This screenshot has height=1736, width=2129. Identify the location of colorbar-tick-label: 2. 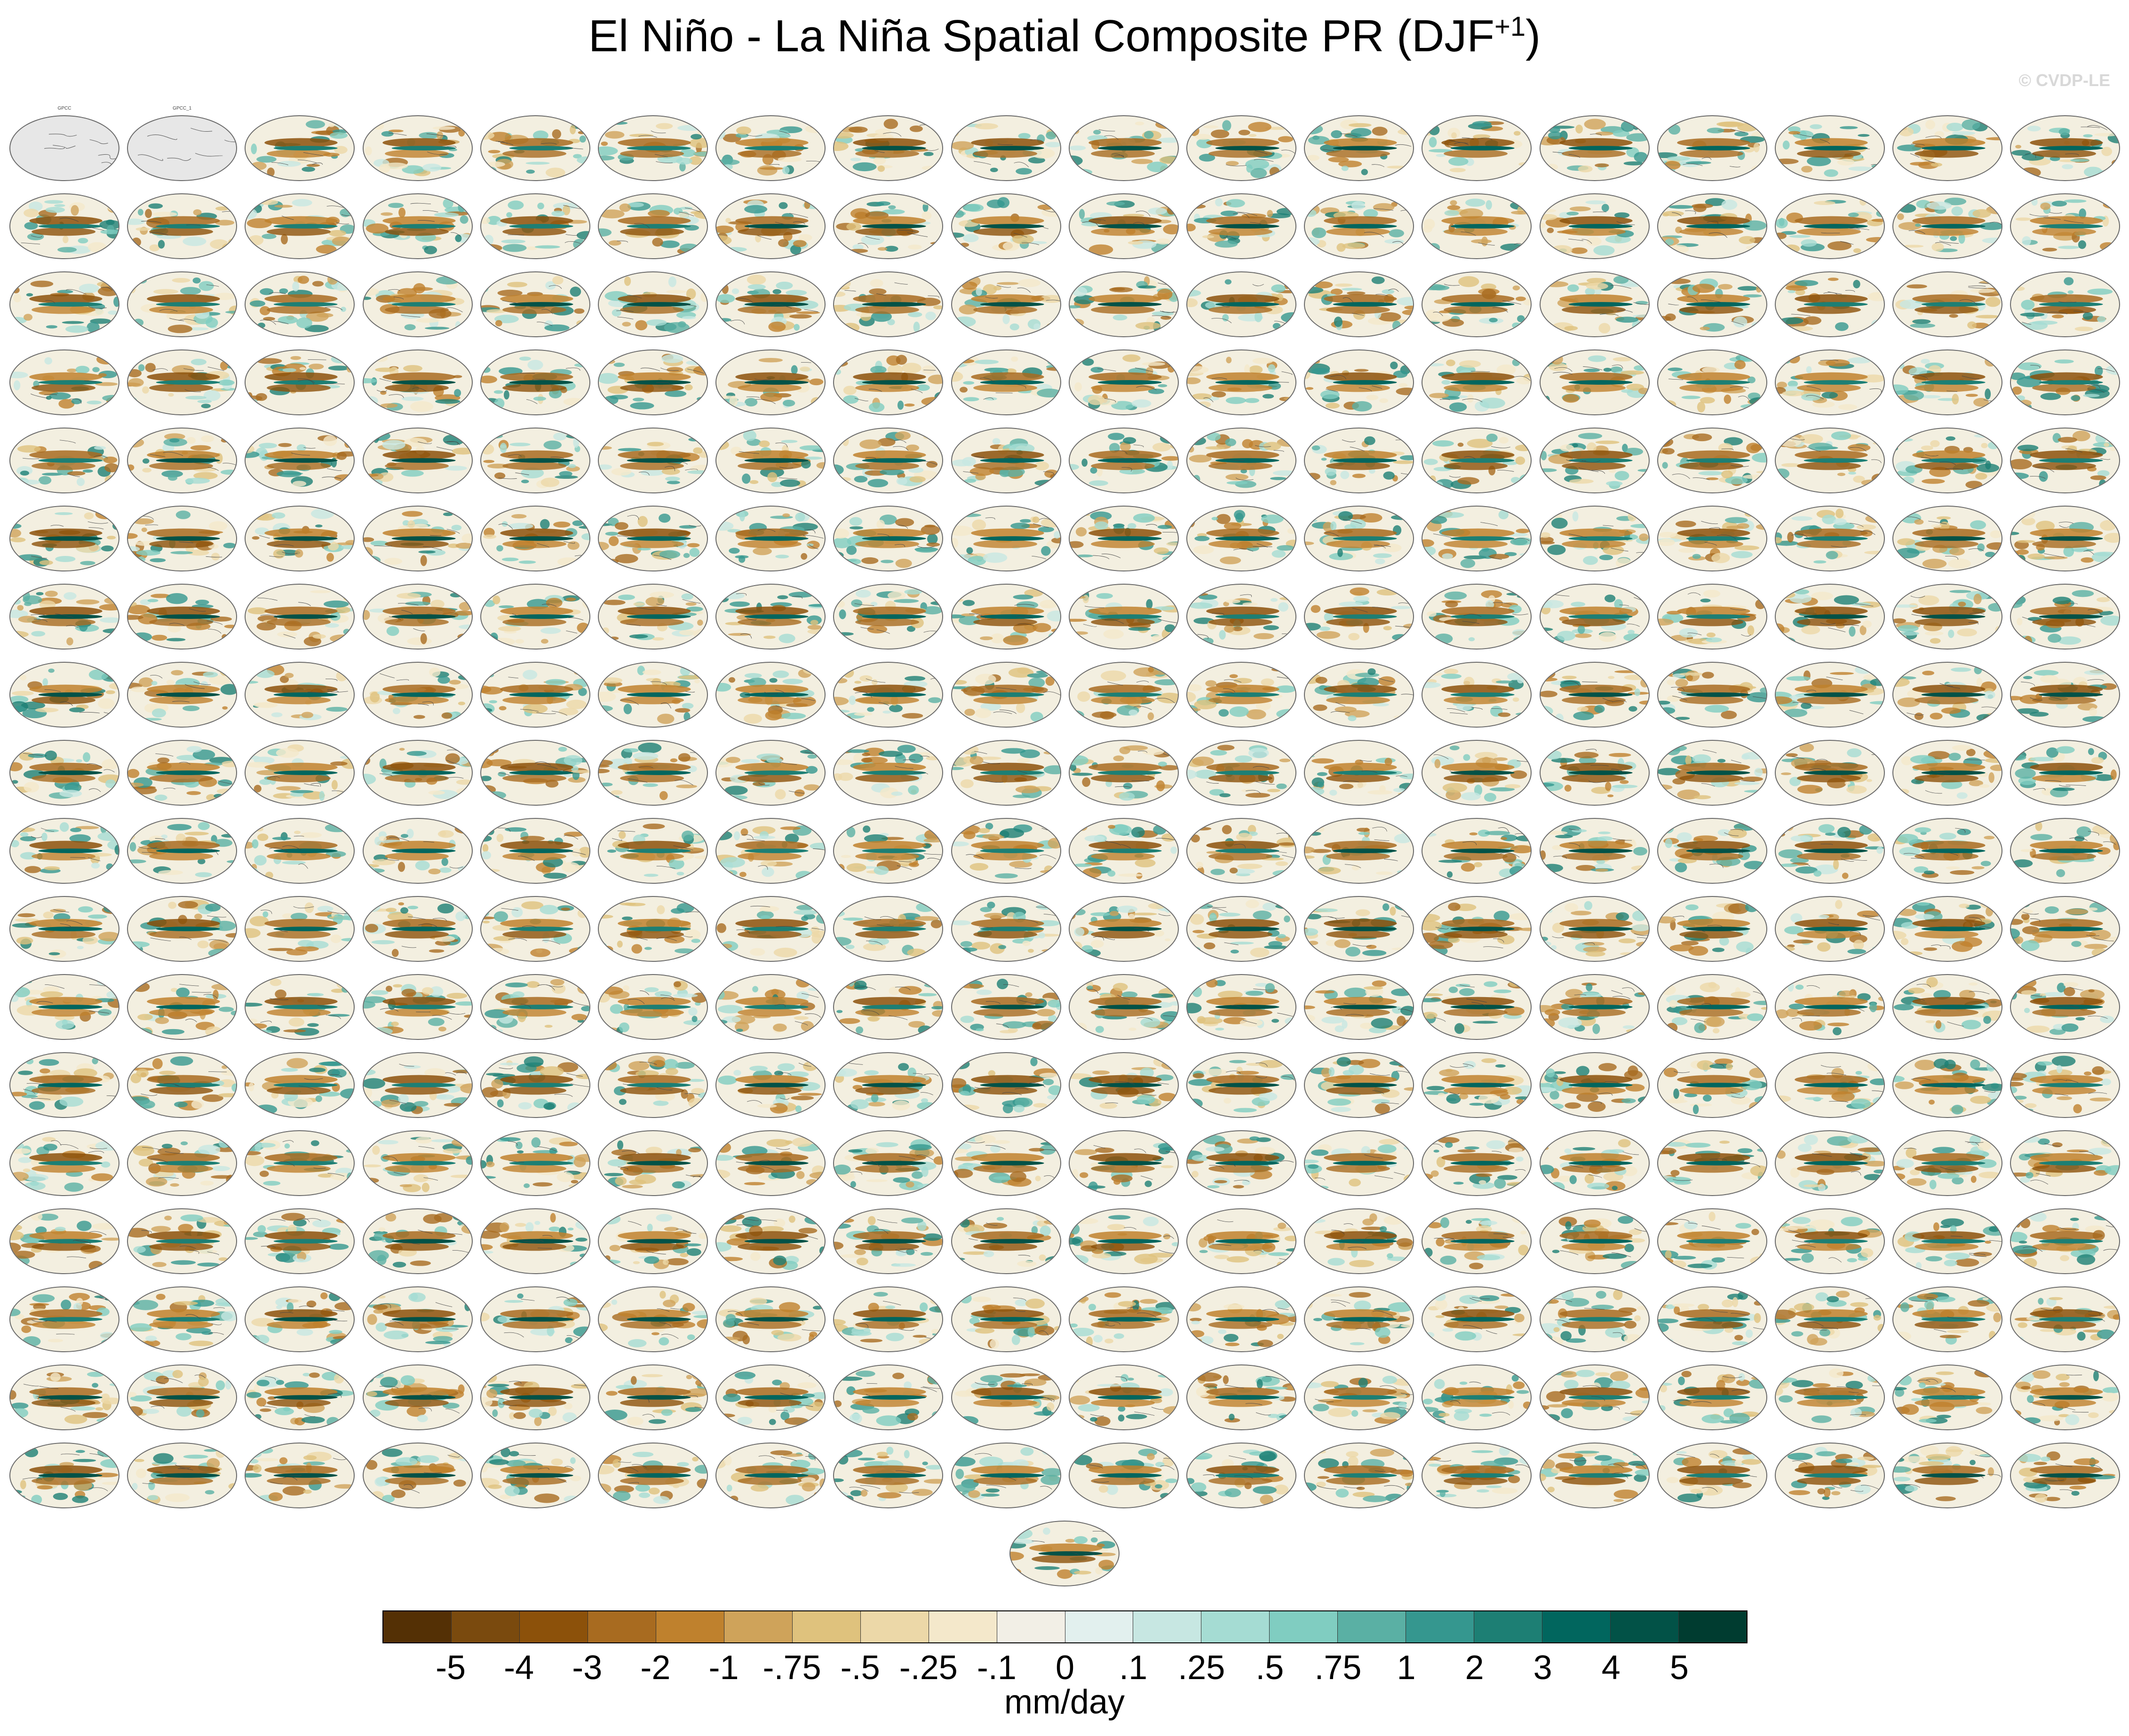
(1474, 1668).